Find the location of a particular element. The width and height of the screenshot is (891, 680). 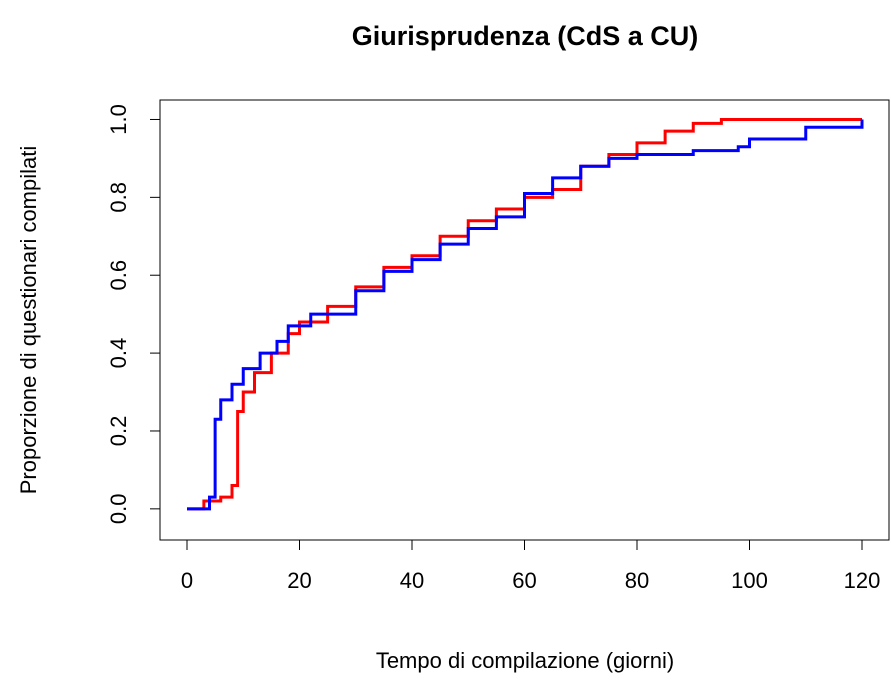

y-tick-label: 0.2 is located at coordinates (118, 431).